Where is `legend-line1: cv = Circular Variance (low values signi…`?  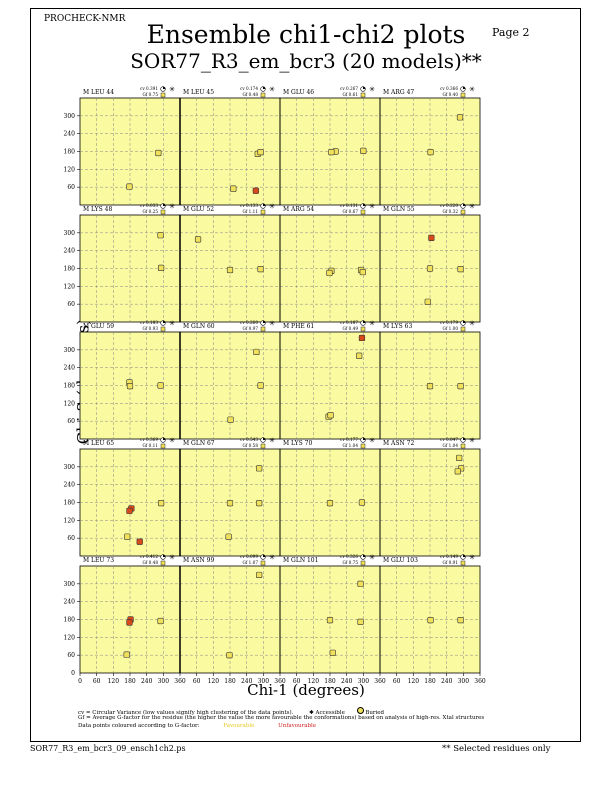 legend-line1: cv = Circular Variance (low values signi… is located at coordinates (231, 711).